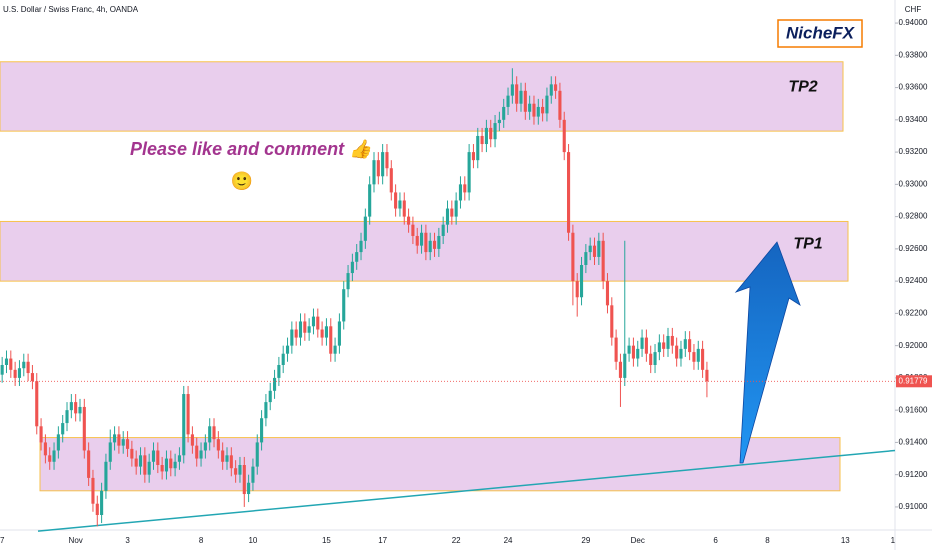  What do you see at coordinates (508, 540) in the screenshot?
I see `x-tick-label: 24` at bounding box center [508, 540].